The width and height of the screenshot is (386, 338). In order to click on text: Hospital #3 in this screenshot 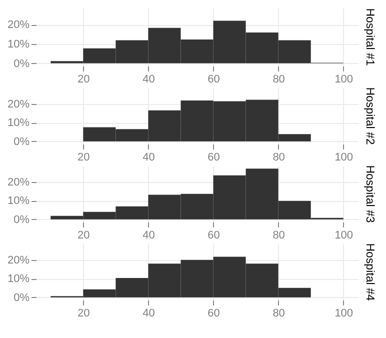, I will do `click(370, 194)`.